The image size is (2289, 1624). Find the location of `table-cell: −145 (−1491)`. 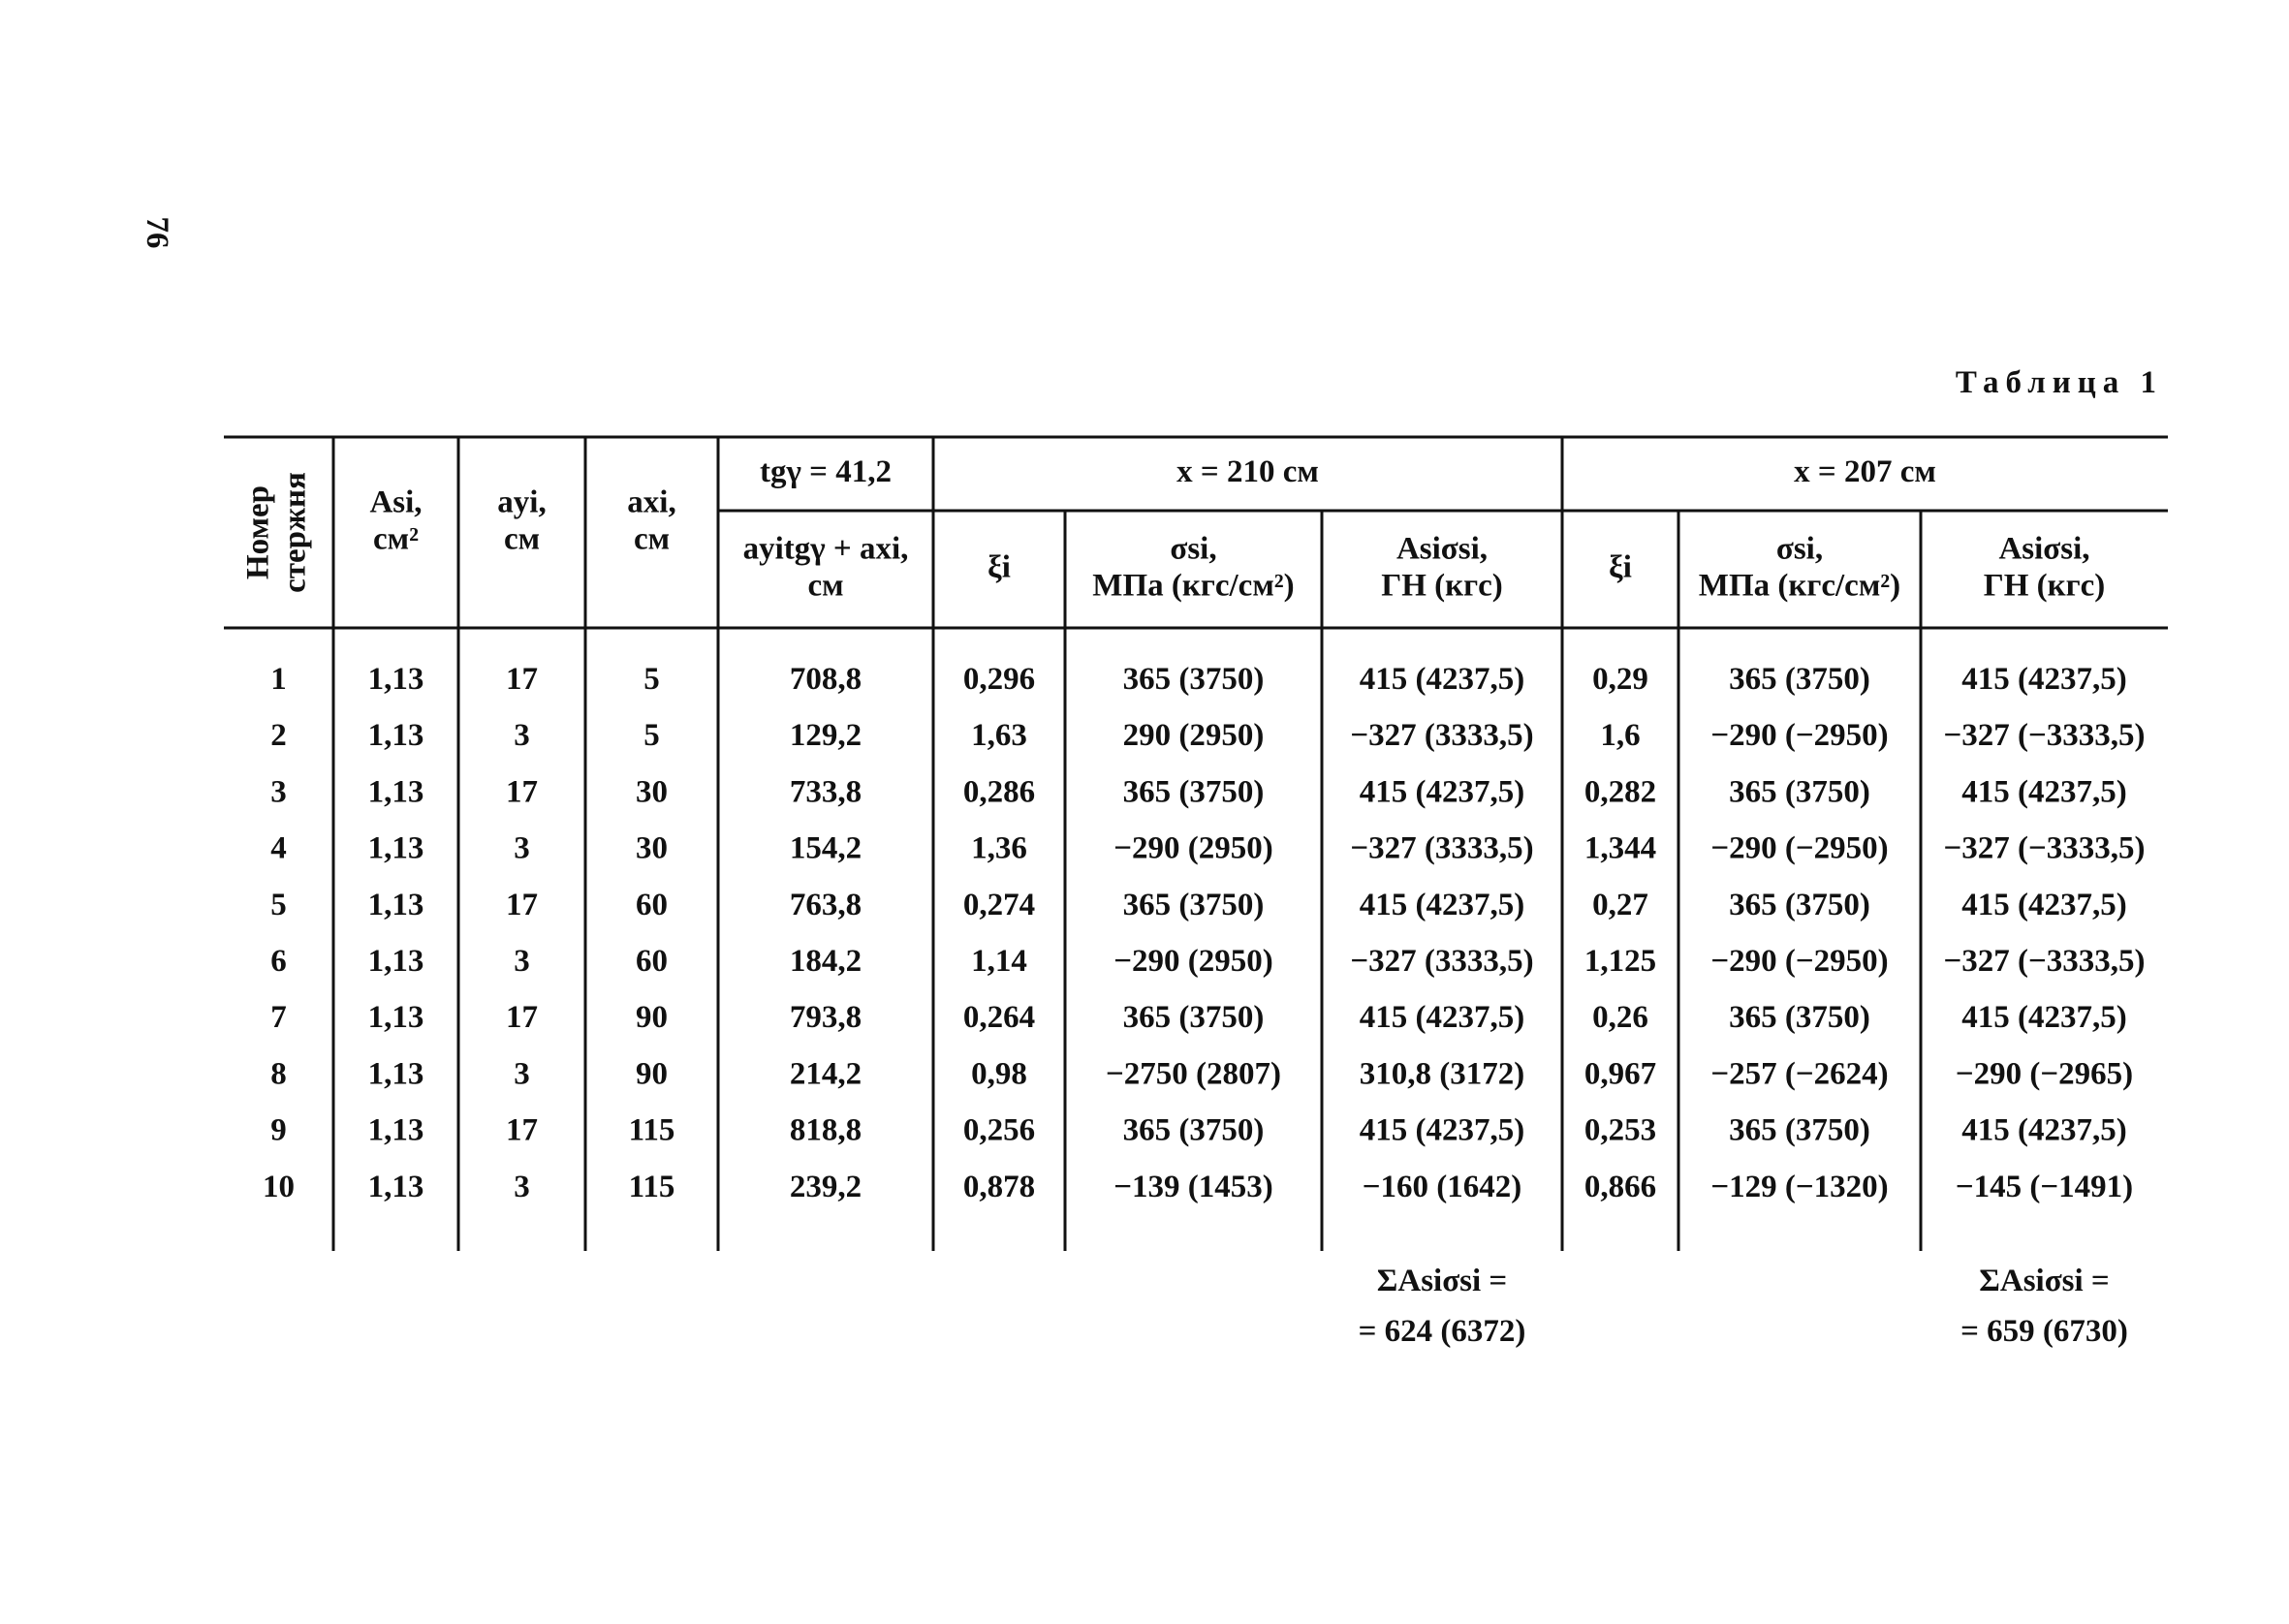

table-cell: −145 (−1491) is located at coordinates (2044, 1186).